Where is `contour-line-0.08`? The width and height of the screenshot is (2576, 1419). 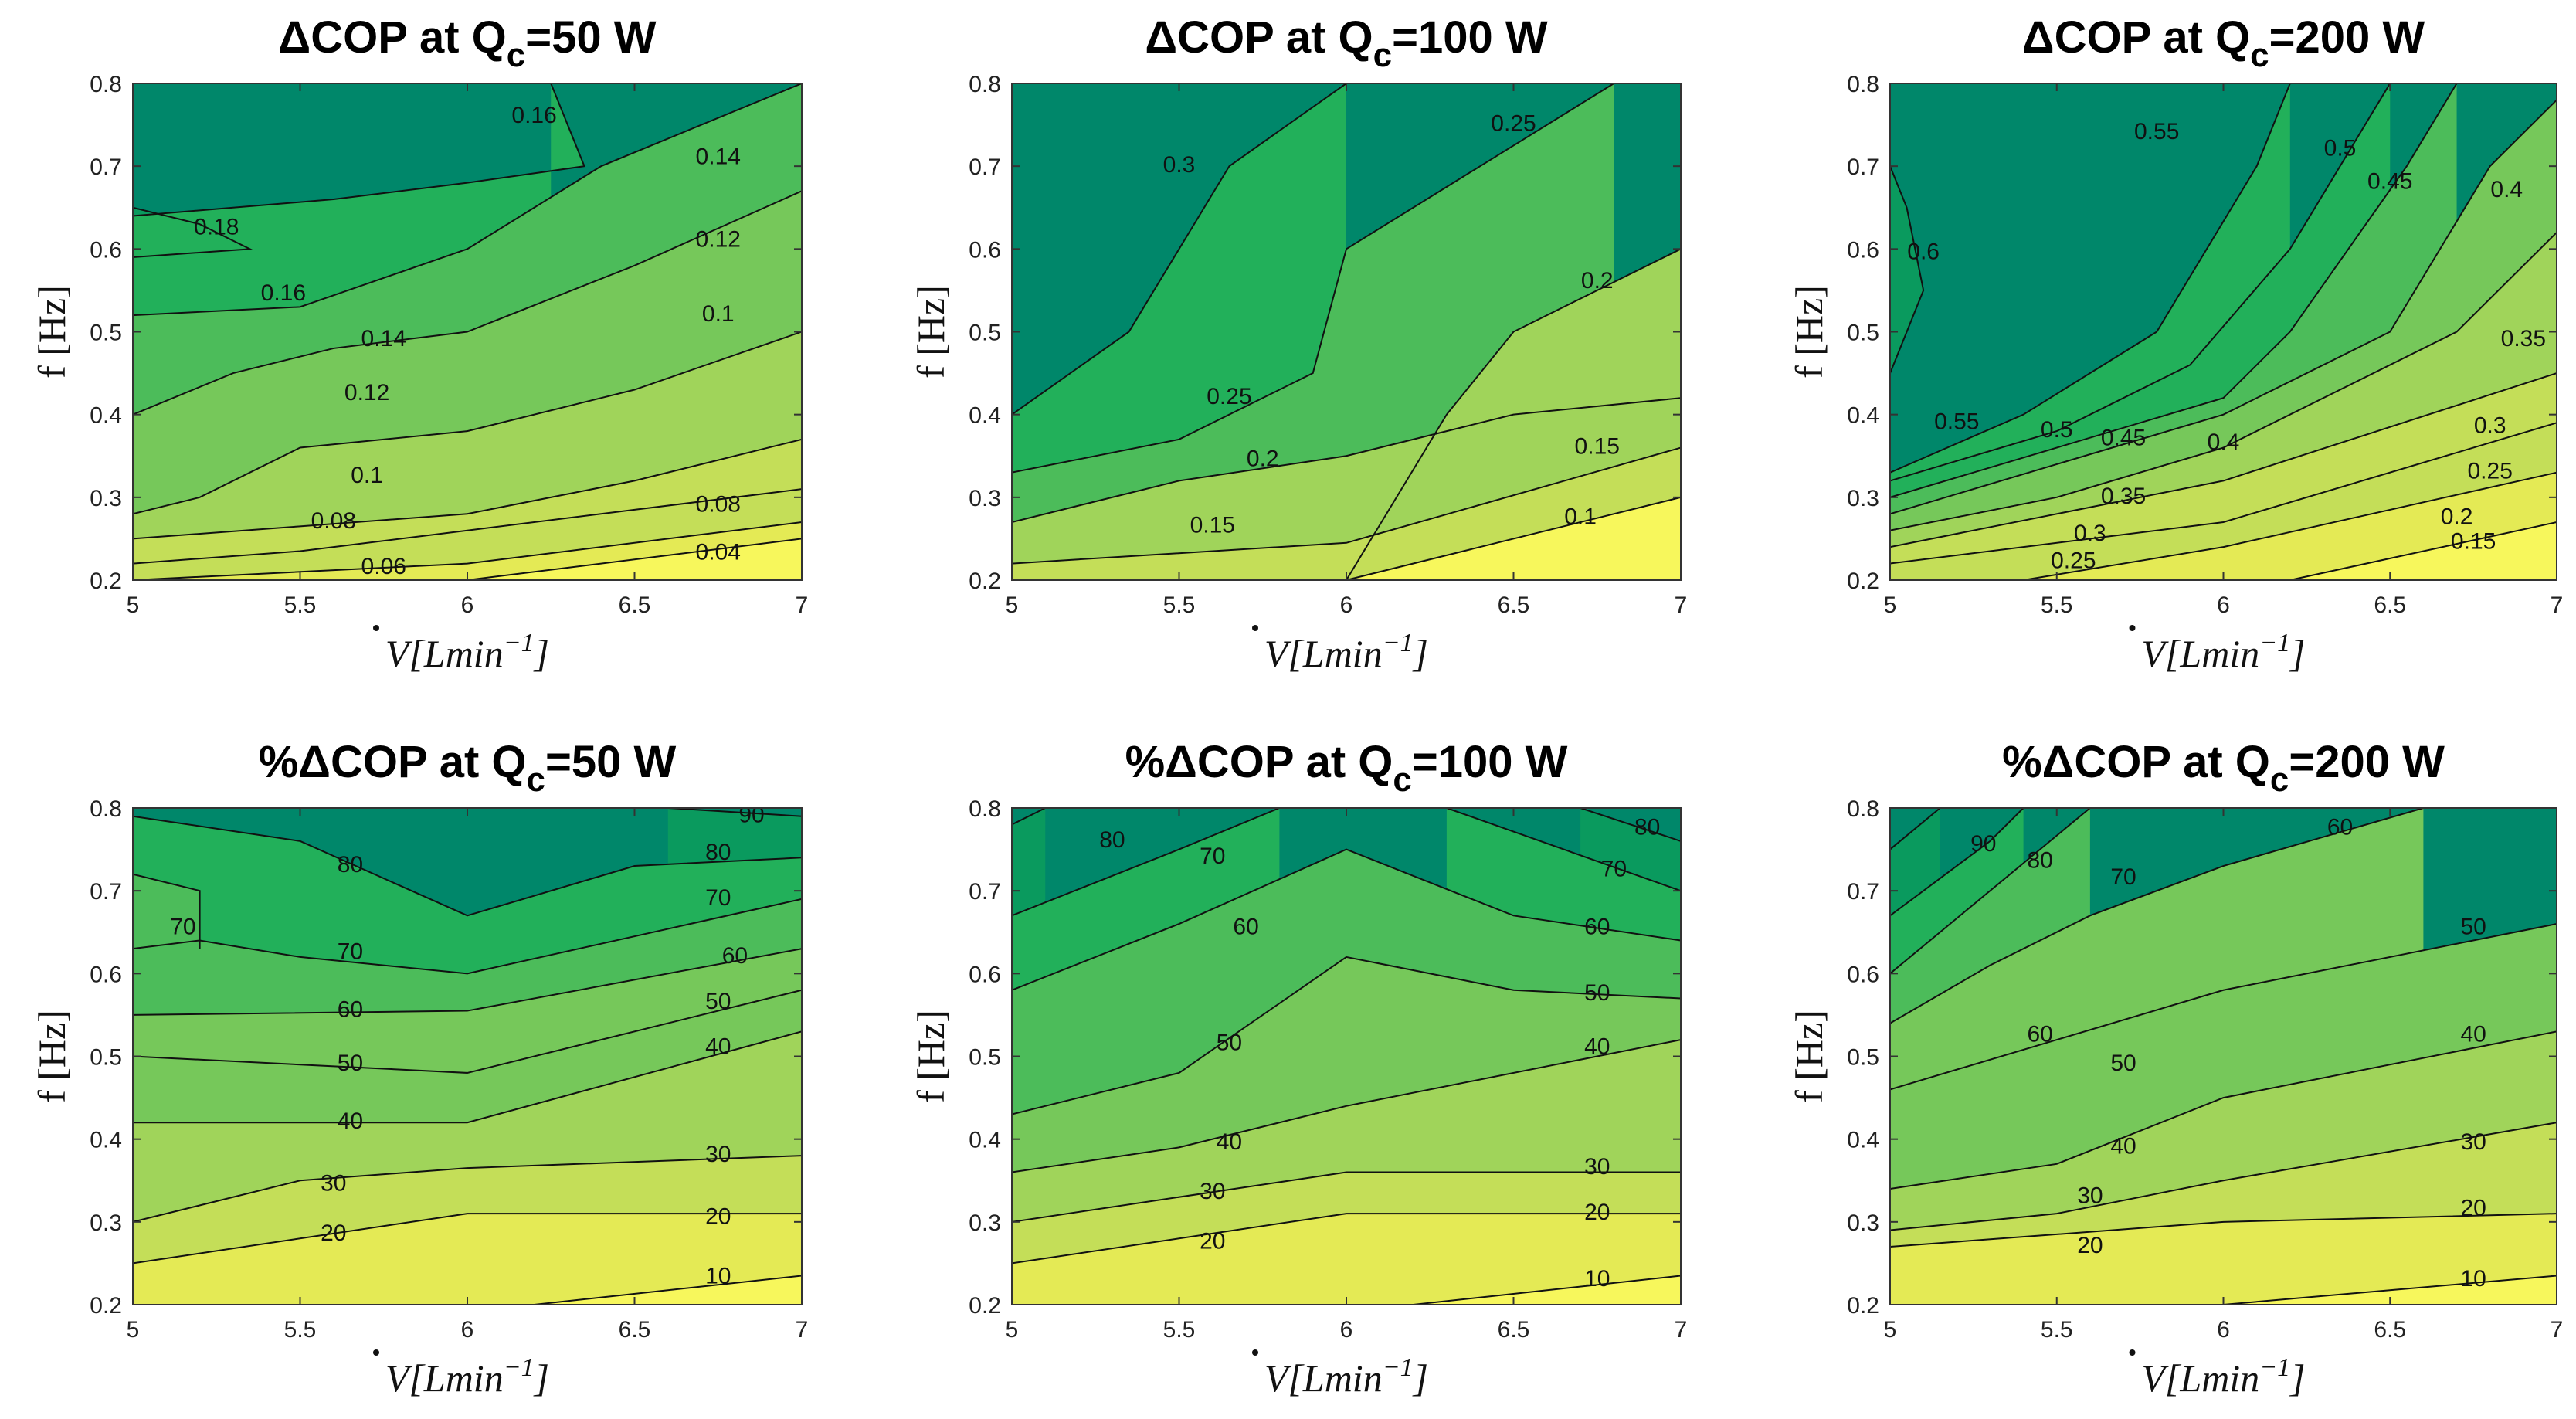 contour-line-0.08 is located at coordinates (468, 489).